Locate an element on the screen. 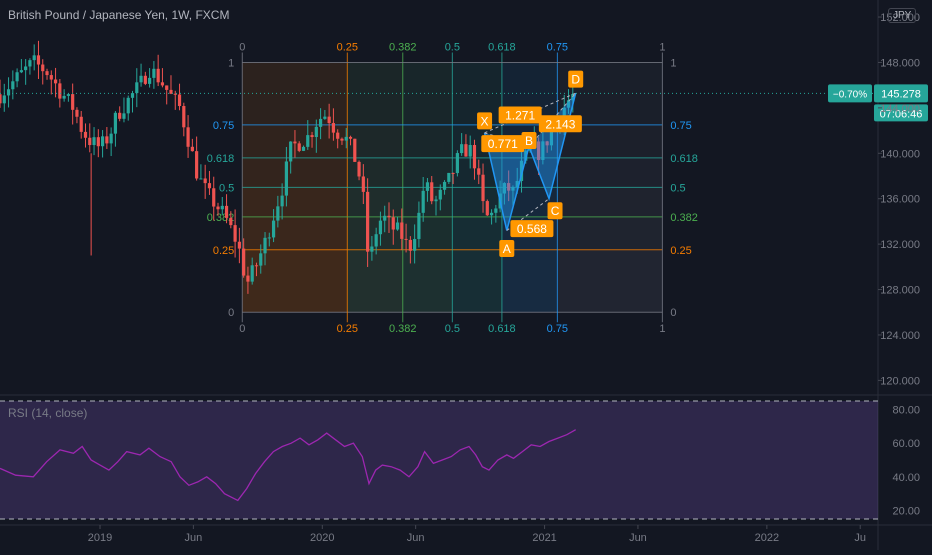  pattern-point-c: C is located at coordinates (555, 211).